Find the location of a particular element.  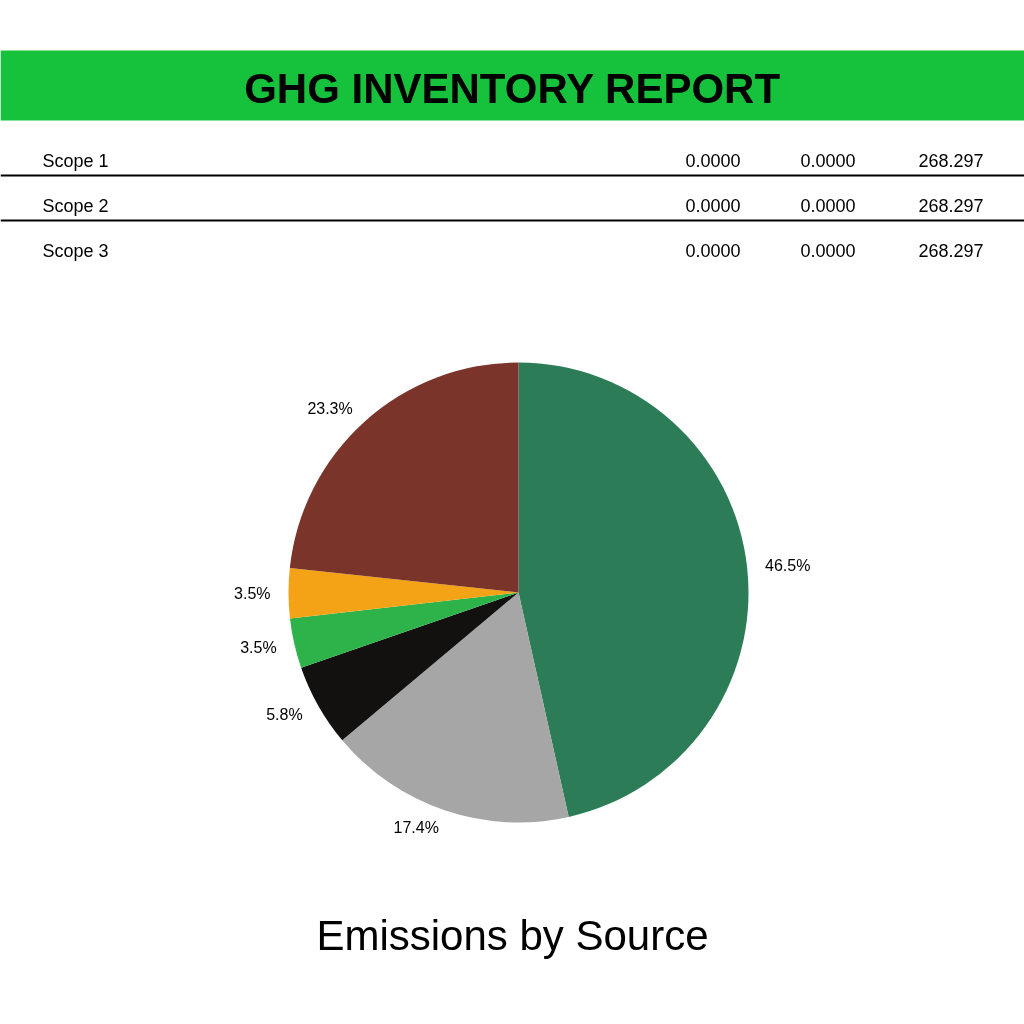

text: Scope 3 is located at coordinates (75, 250).